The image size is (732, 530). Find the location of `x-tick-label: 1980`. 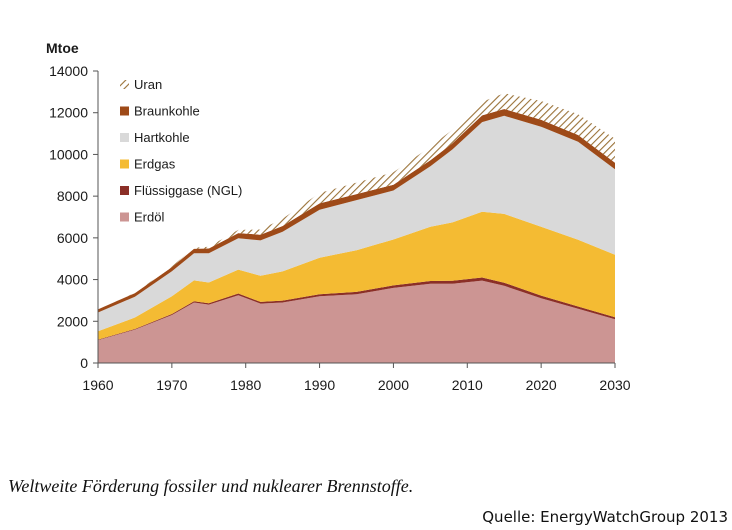

x-tick-label: 1980 is located at coordinates (245, 385).